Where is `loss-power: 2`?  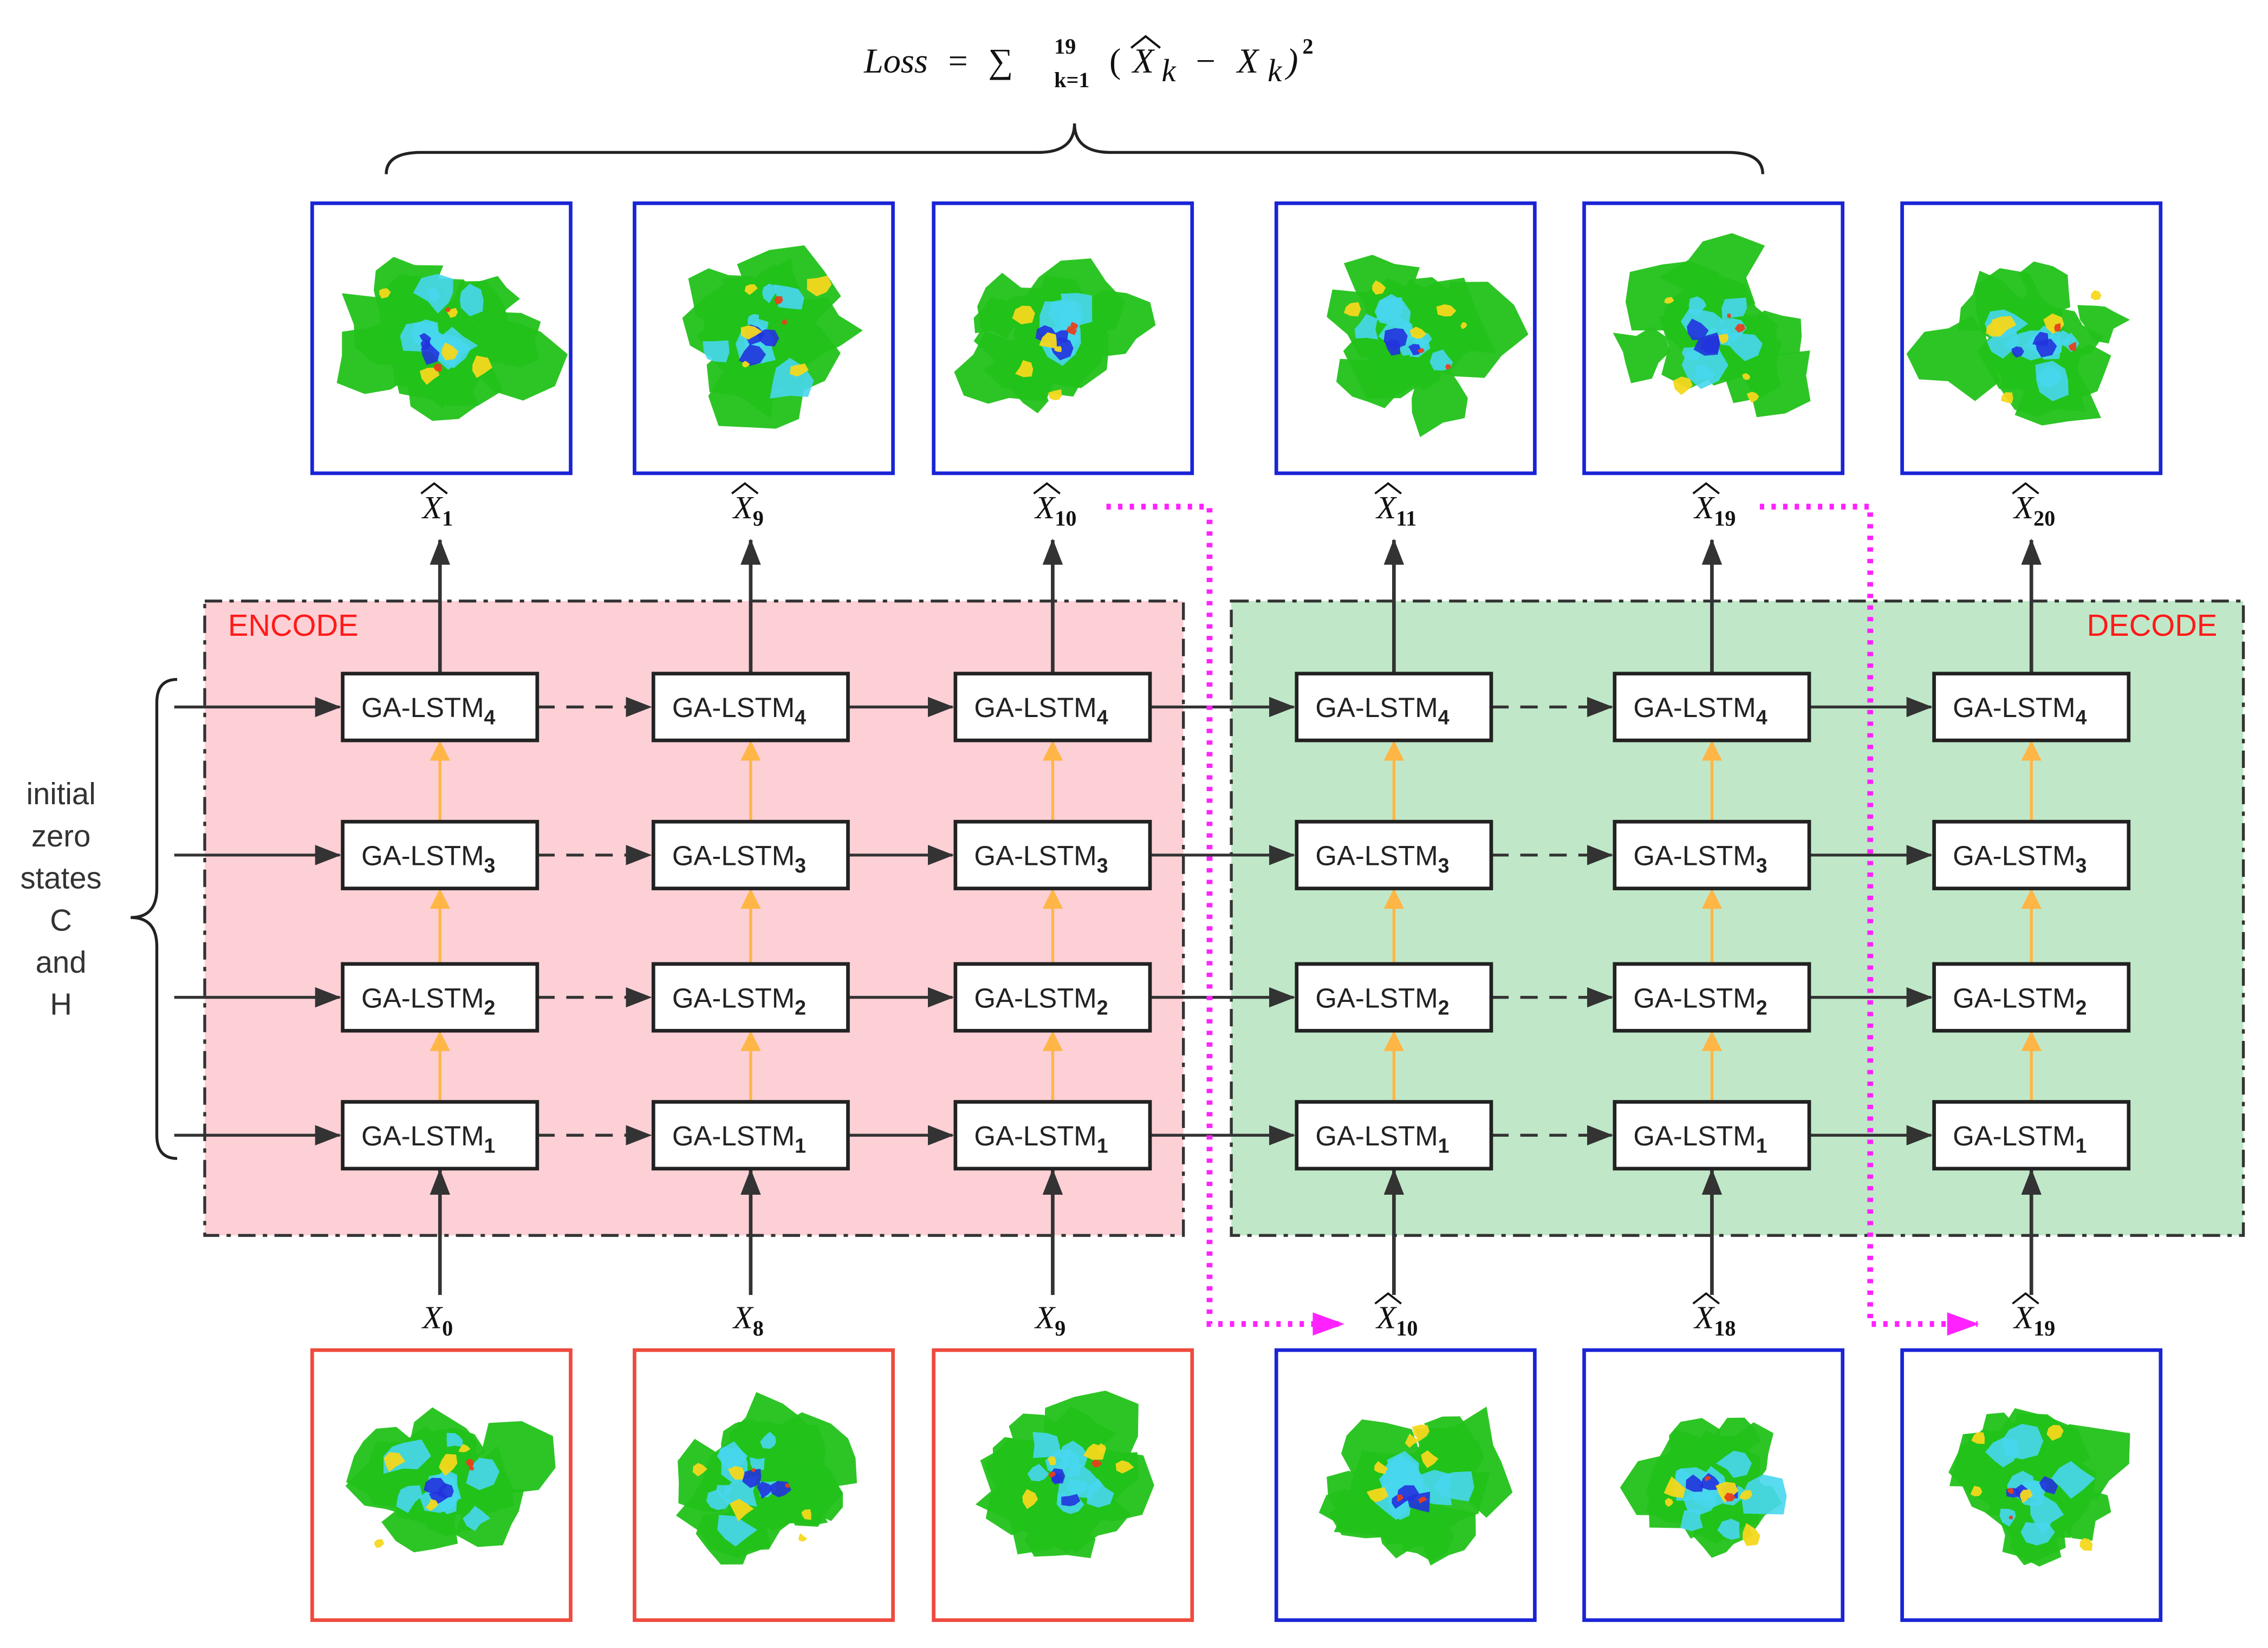
loss-power: 2 is located at coordinates (1308, 46).